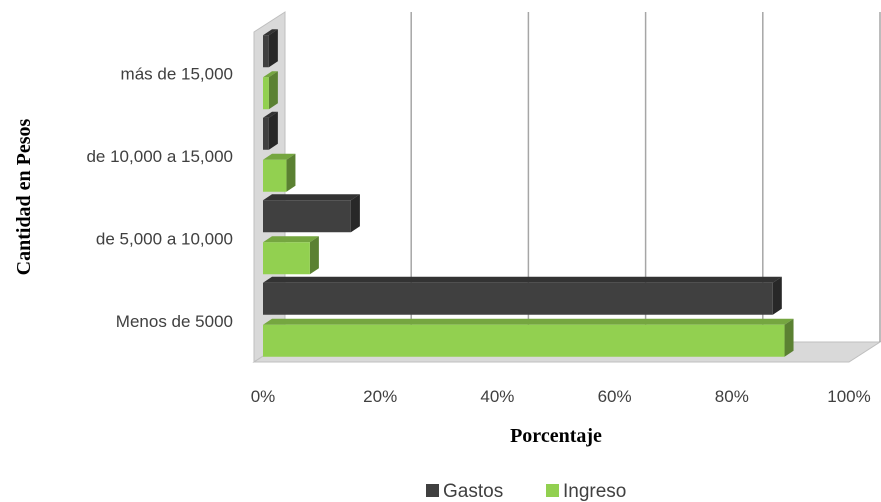 Image resolution: width=881 pixels, height=502 pixels. I want to click on category-label: más de 15,000, so click(177, 73).